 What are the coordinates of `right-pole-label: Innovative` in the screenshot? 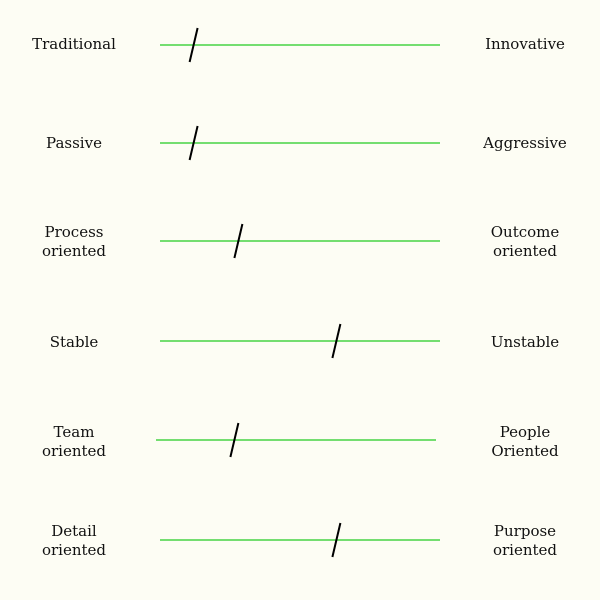 It's located at (525, 43).